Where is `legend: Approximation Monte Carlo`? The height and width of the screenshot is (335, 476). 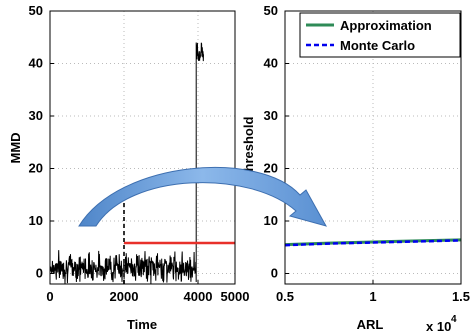 legend: Approximation Monte Carlo is located at coordinates (380, 35).